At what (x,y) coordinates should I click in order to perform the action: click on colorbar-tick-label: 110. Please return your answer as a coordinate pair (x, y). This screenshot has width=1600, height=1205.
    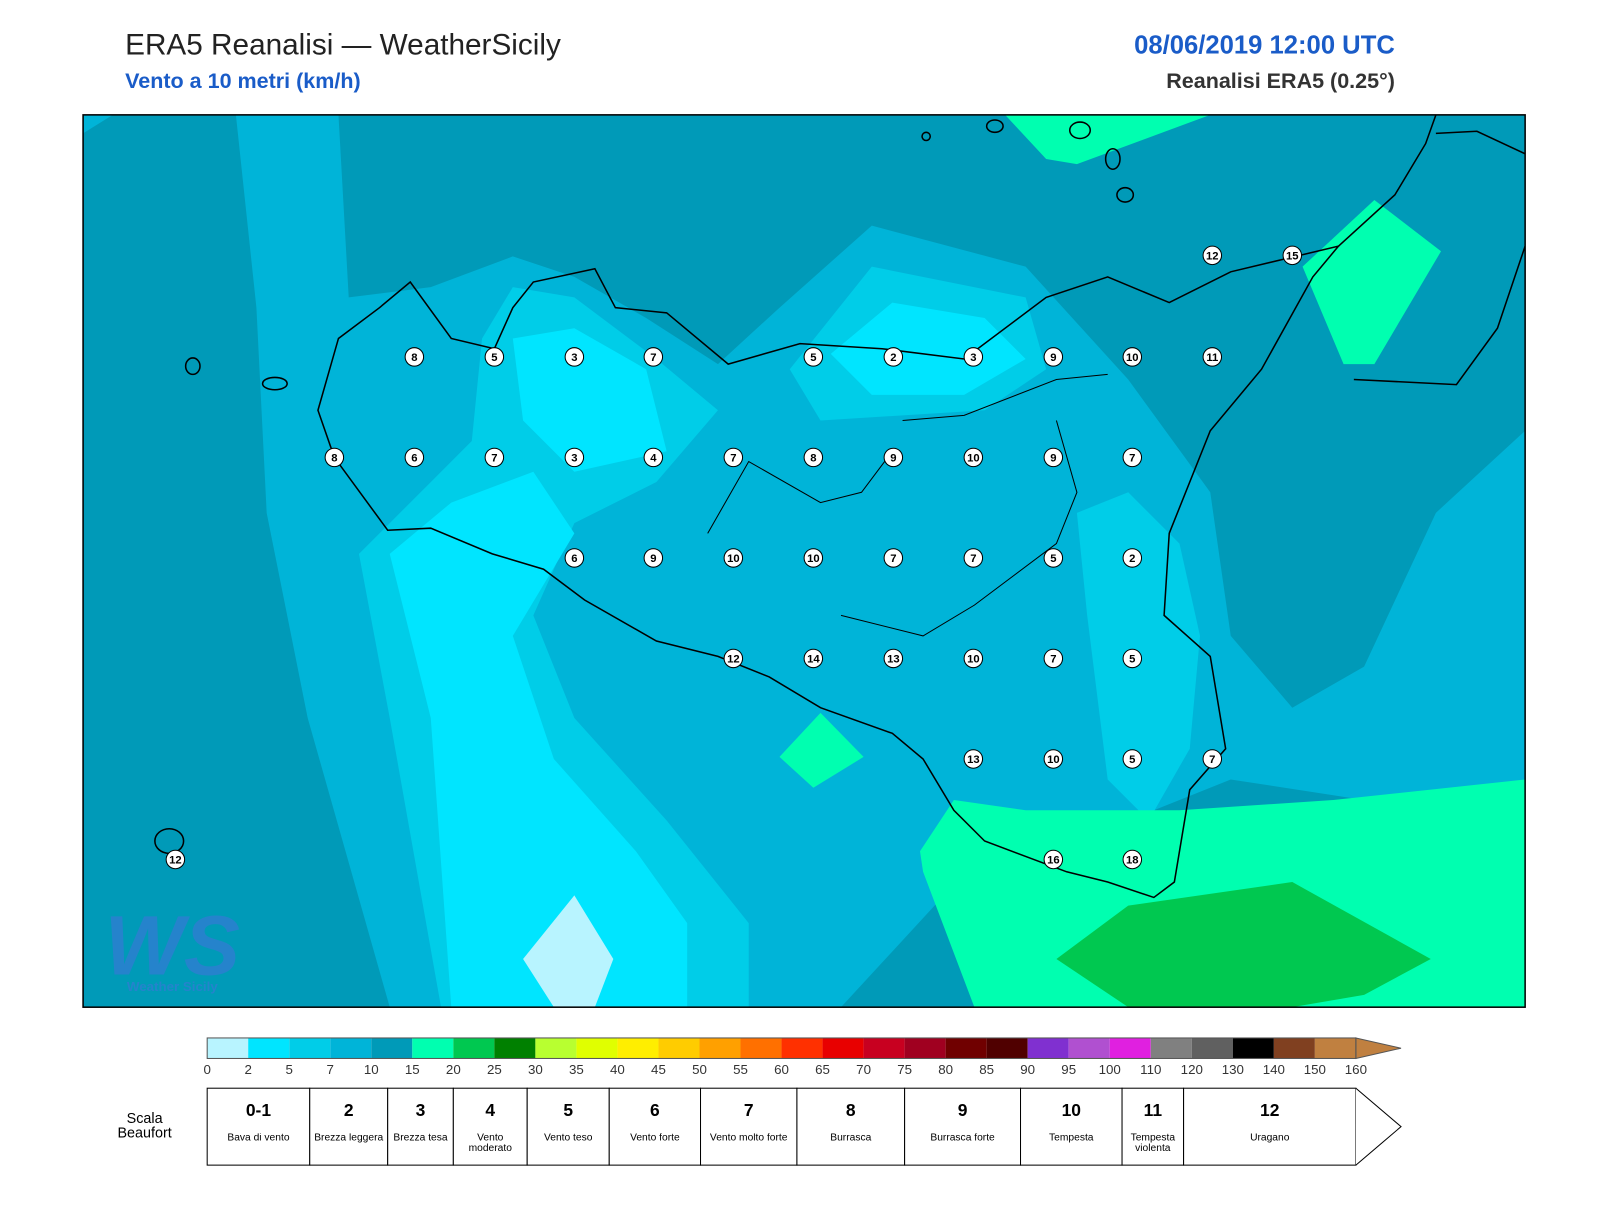
    Looking at the image, I should click on (1150, 1069).